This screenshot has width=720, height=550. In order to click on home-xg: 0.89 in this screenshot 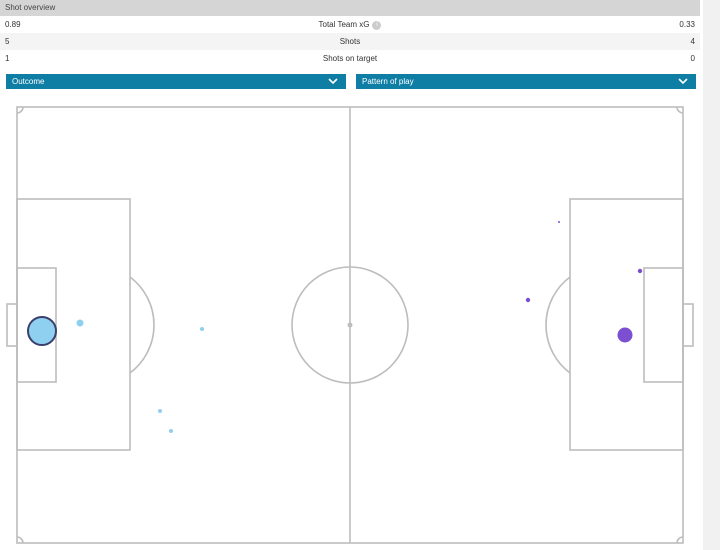, I will do `click(13, 24)`.